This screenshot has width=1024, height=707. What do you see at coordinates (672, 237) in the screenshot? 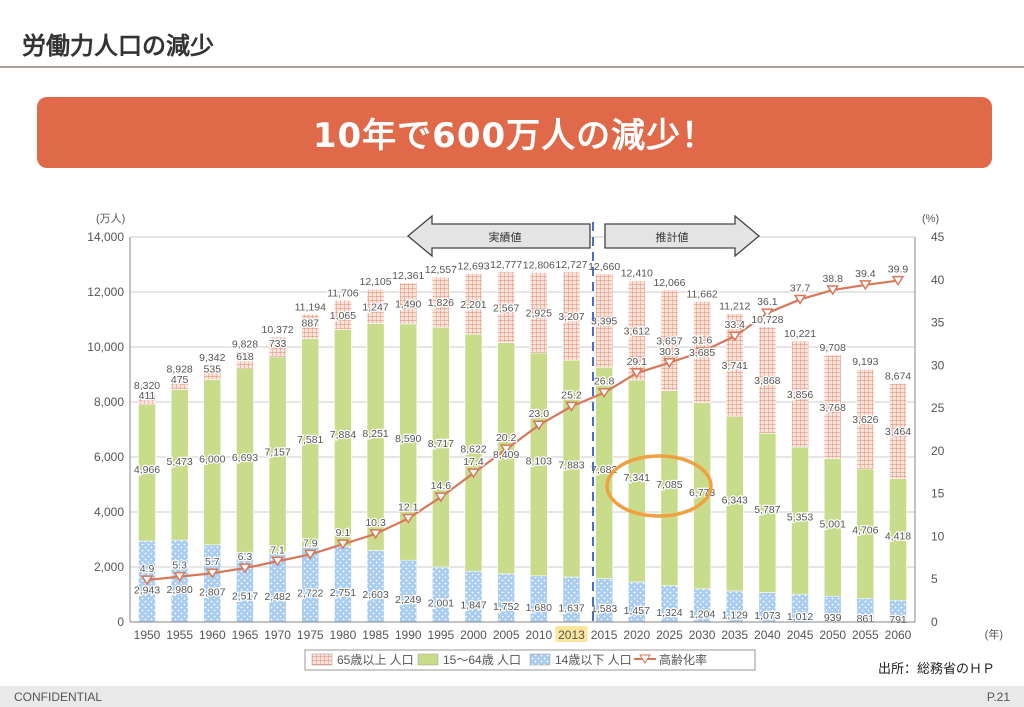
I see `projected-label: 推計値` at bounding box center [672, 237].